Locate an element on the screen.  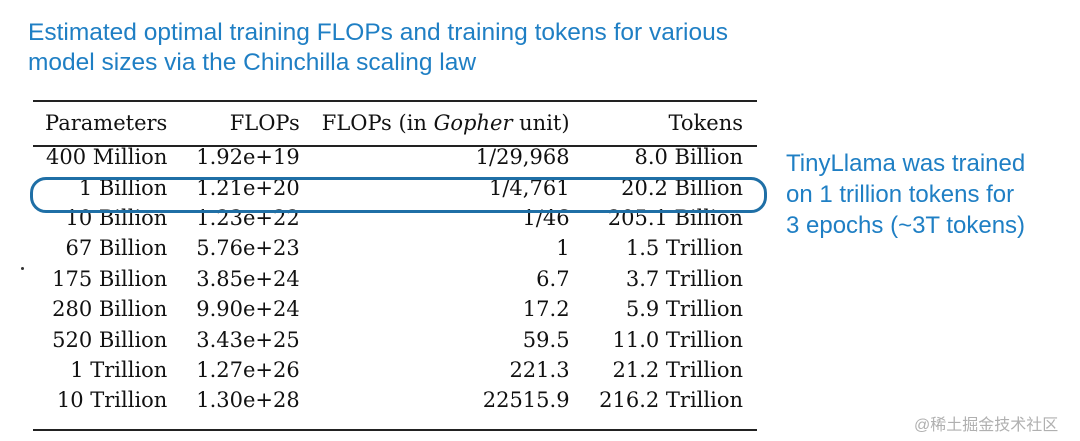
highlight-box is located at coordinates (398, 195).